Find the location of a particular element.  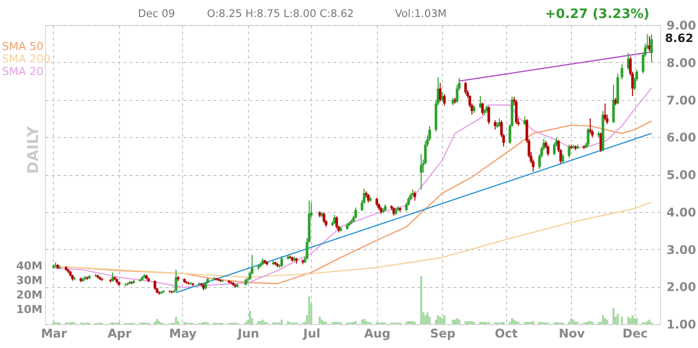

text: +0.27 (3.23%) is located at coordinates (597, 14).